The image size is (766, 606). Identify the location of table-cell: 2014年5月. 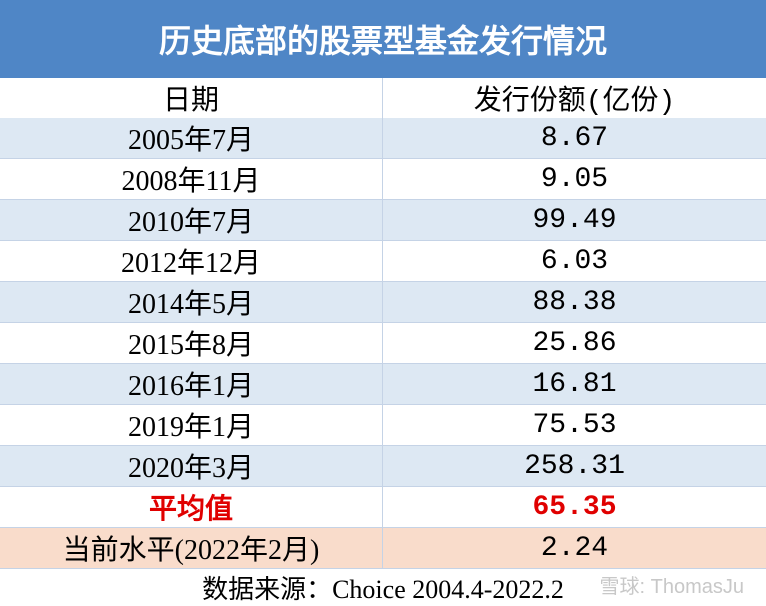
(191, 302).